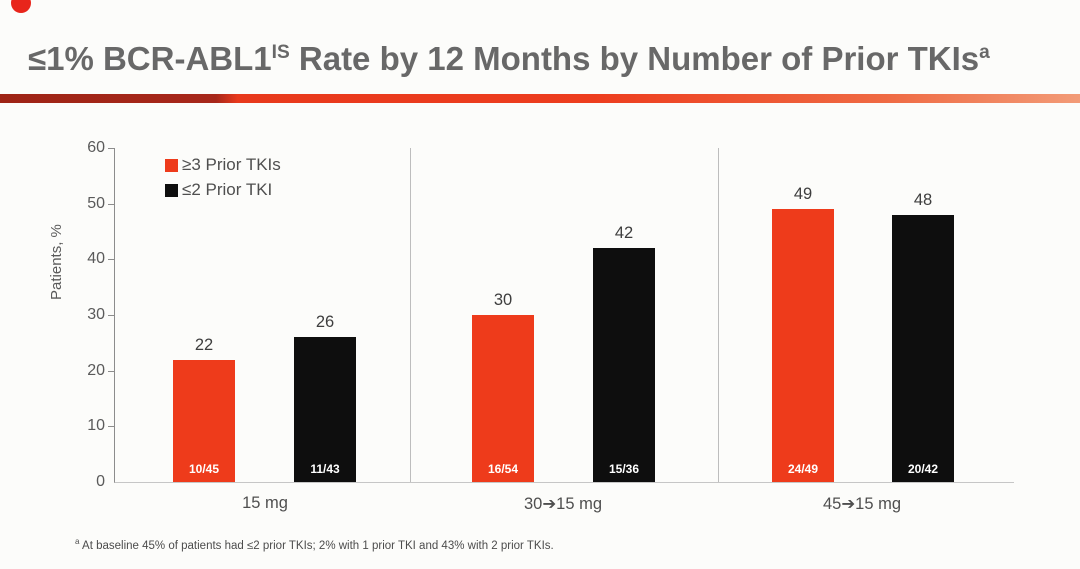 This screenshot has width=1080, height=569. Describe the element at coordinates (624, 233) in the screenshot. I see `bar-value-label: 42` at that location.